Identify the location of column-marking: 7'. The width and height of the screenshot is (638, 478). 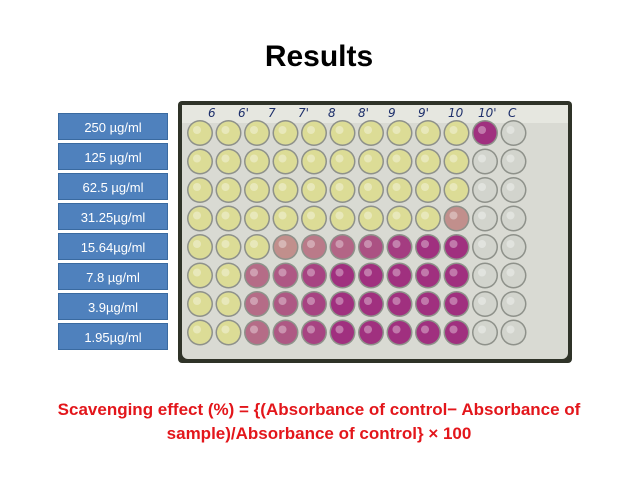
(303, 113).